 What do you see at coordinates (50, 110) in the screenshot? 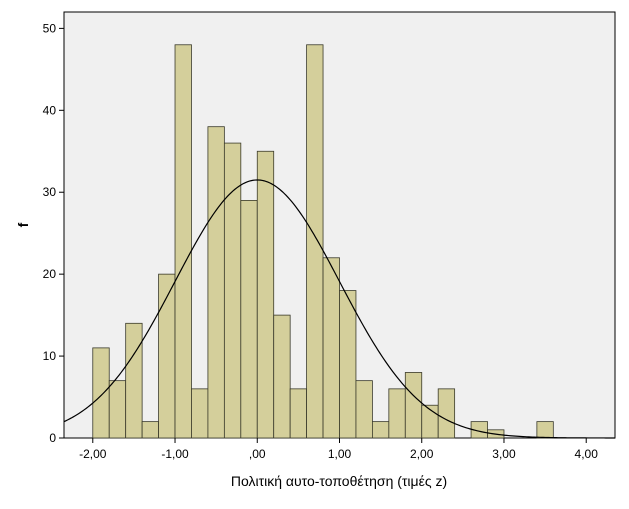
I see `y-tick-label: 40` at bounding box center [50, 110].